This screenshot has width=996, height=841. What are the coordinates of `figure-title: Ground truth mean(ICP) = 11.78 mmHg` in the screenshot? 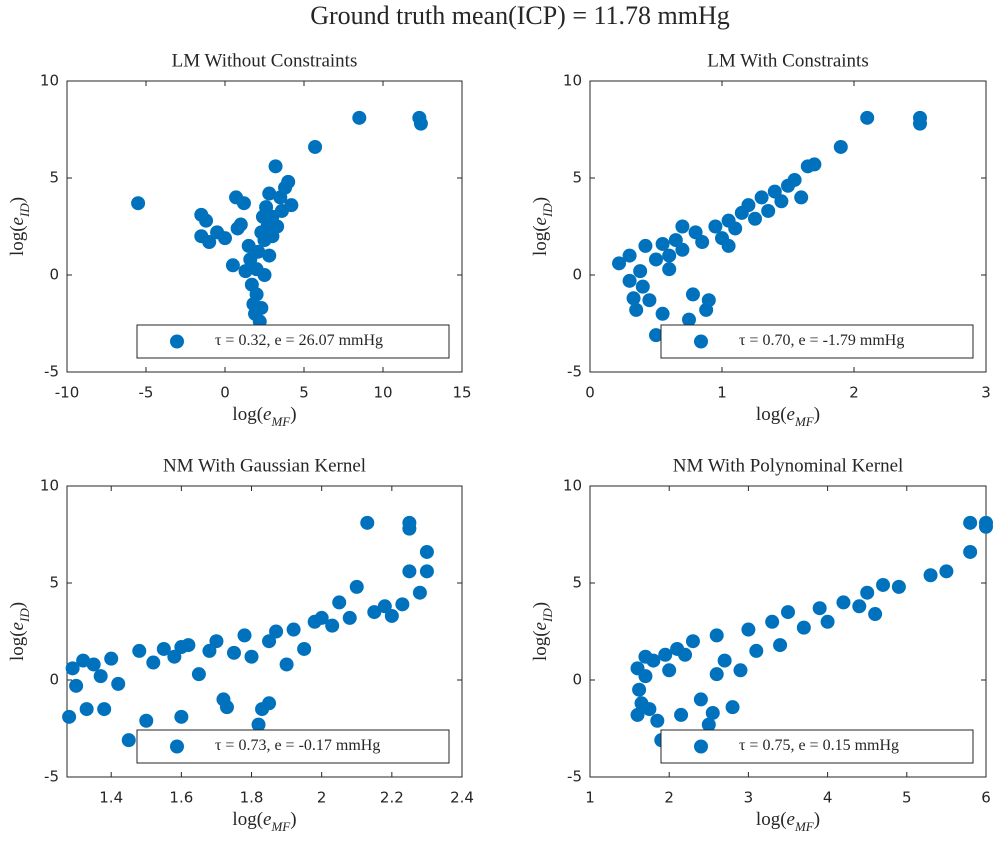 It's located at (520, 15).